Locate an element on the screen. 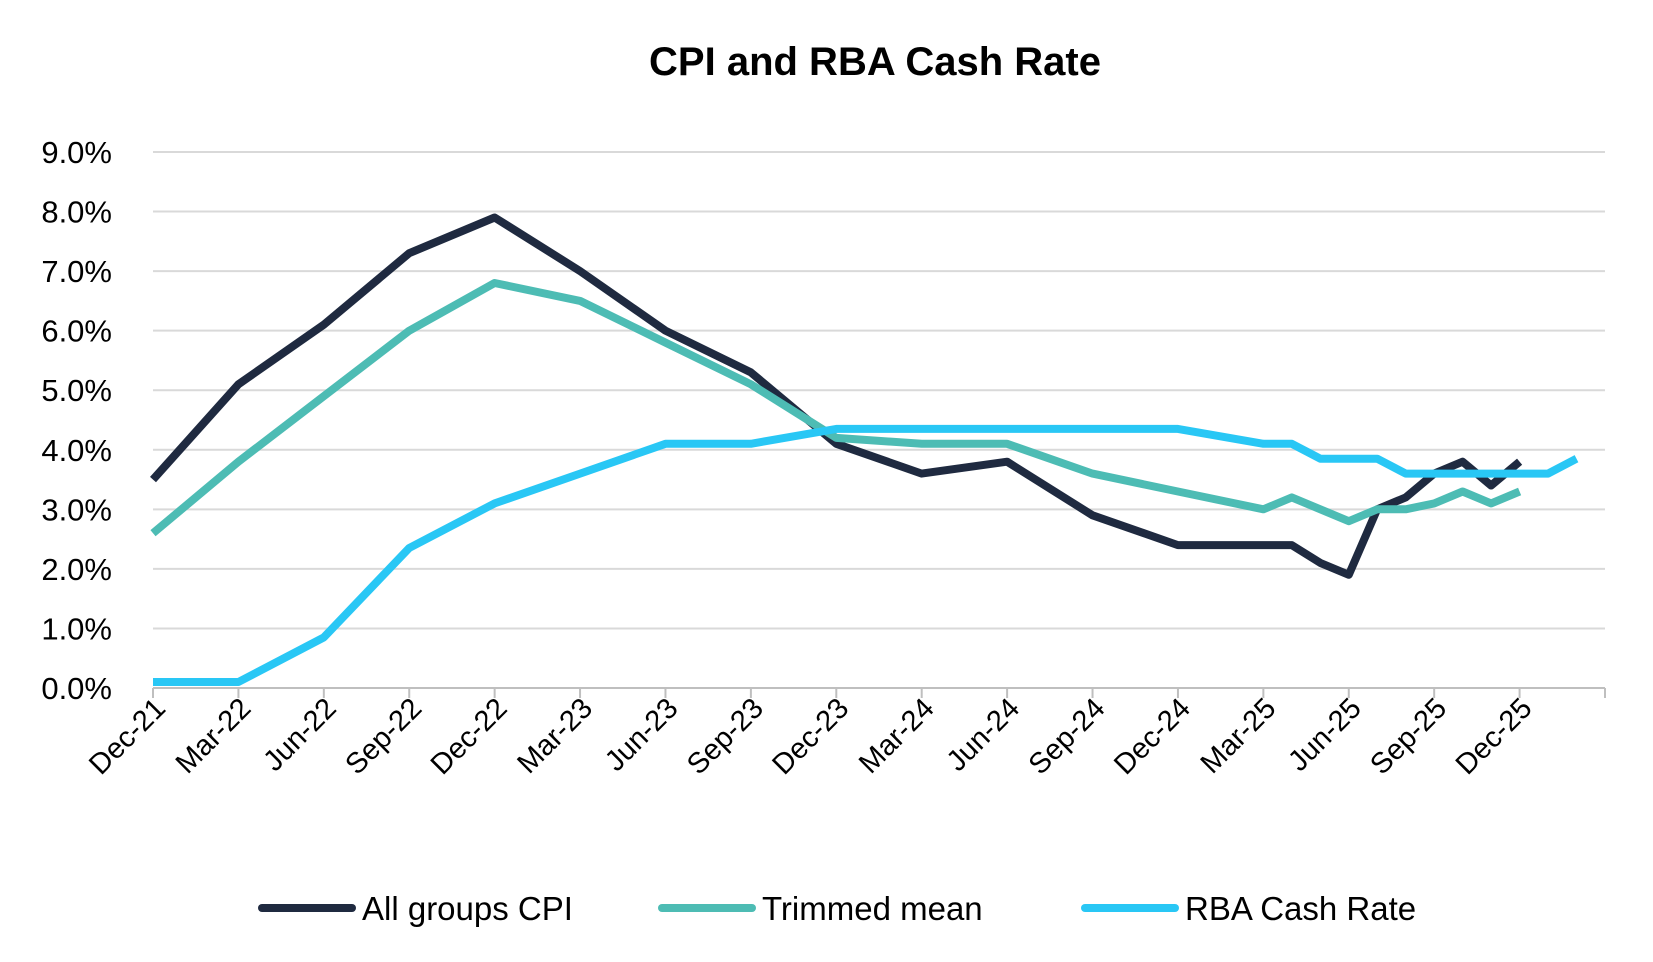 Image resolution: width=1653 pixels, height=962 pixels. x-tick-label: Dec-23 is located at coordinates (811, 736).